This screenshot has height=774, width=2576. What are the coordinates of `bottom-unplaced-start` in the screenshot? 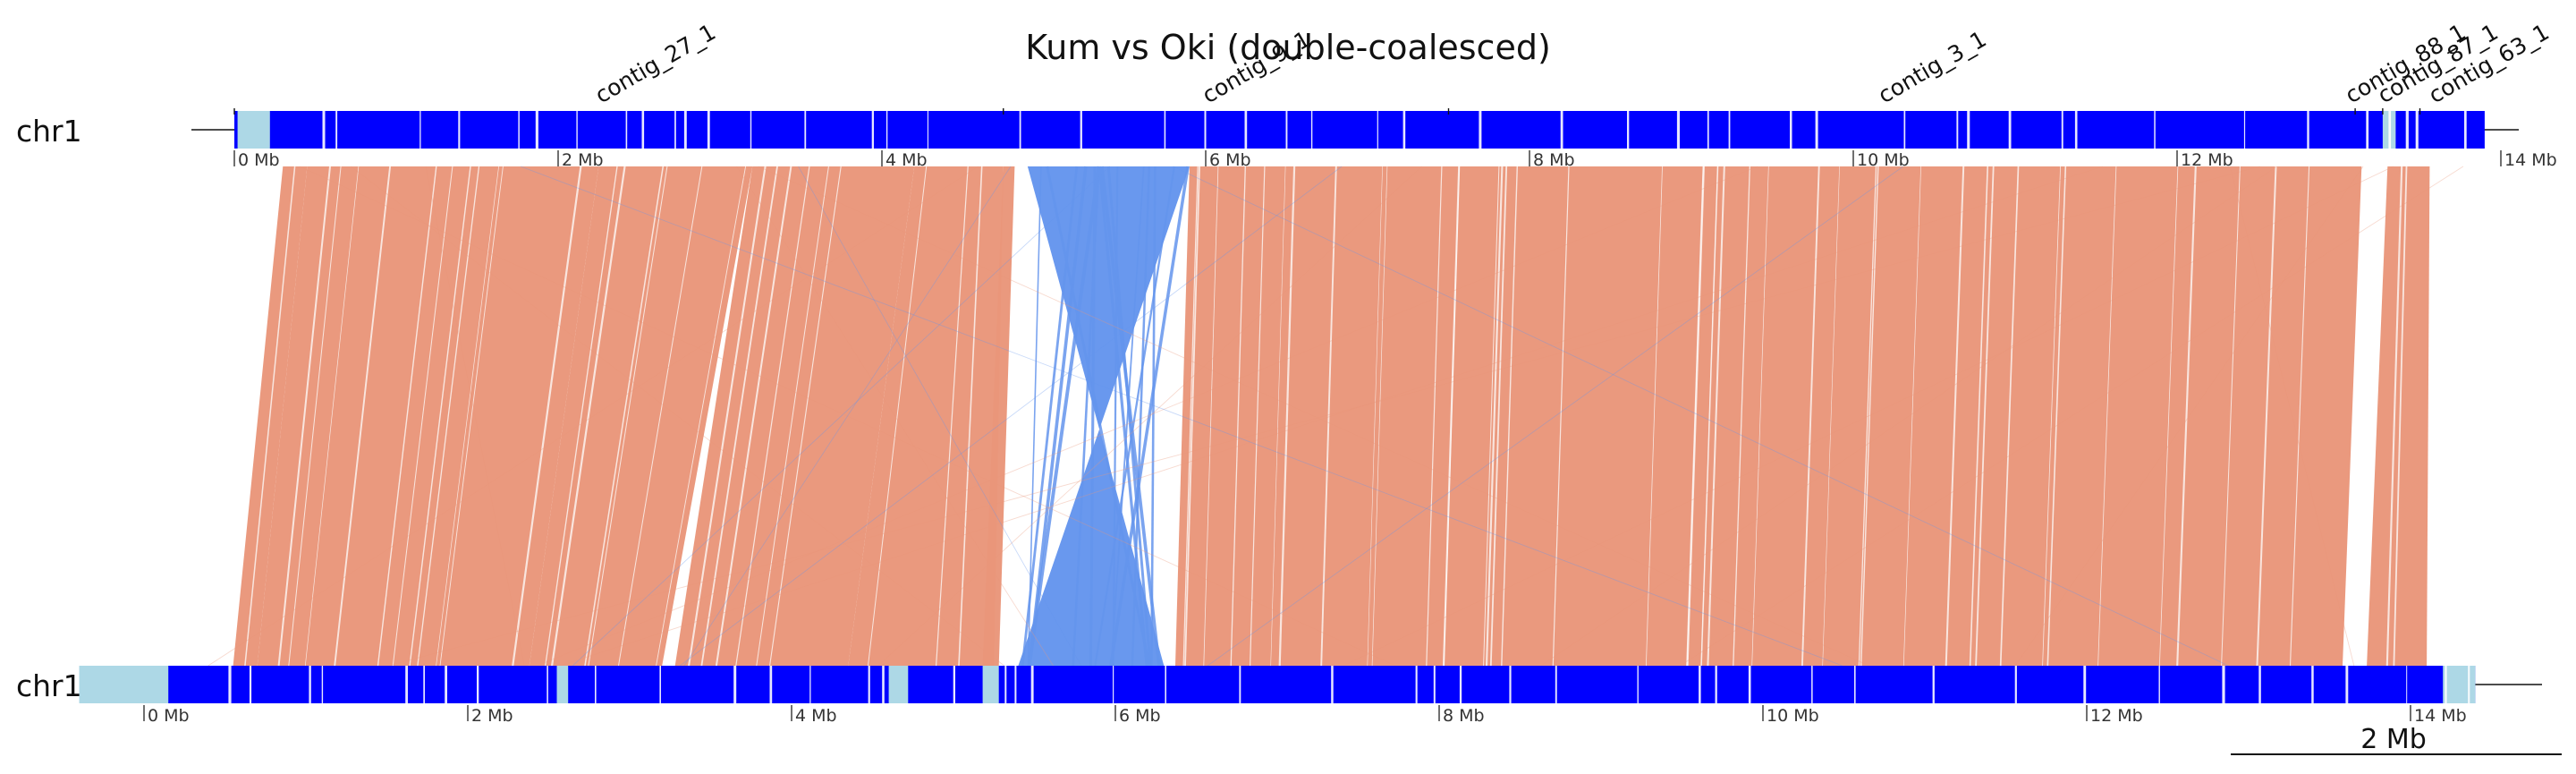 It's located at (111, 684).